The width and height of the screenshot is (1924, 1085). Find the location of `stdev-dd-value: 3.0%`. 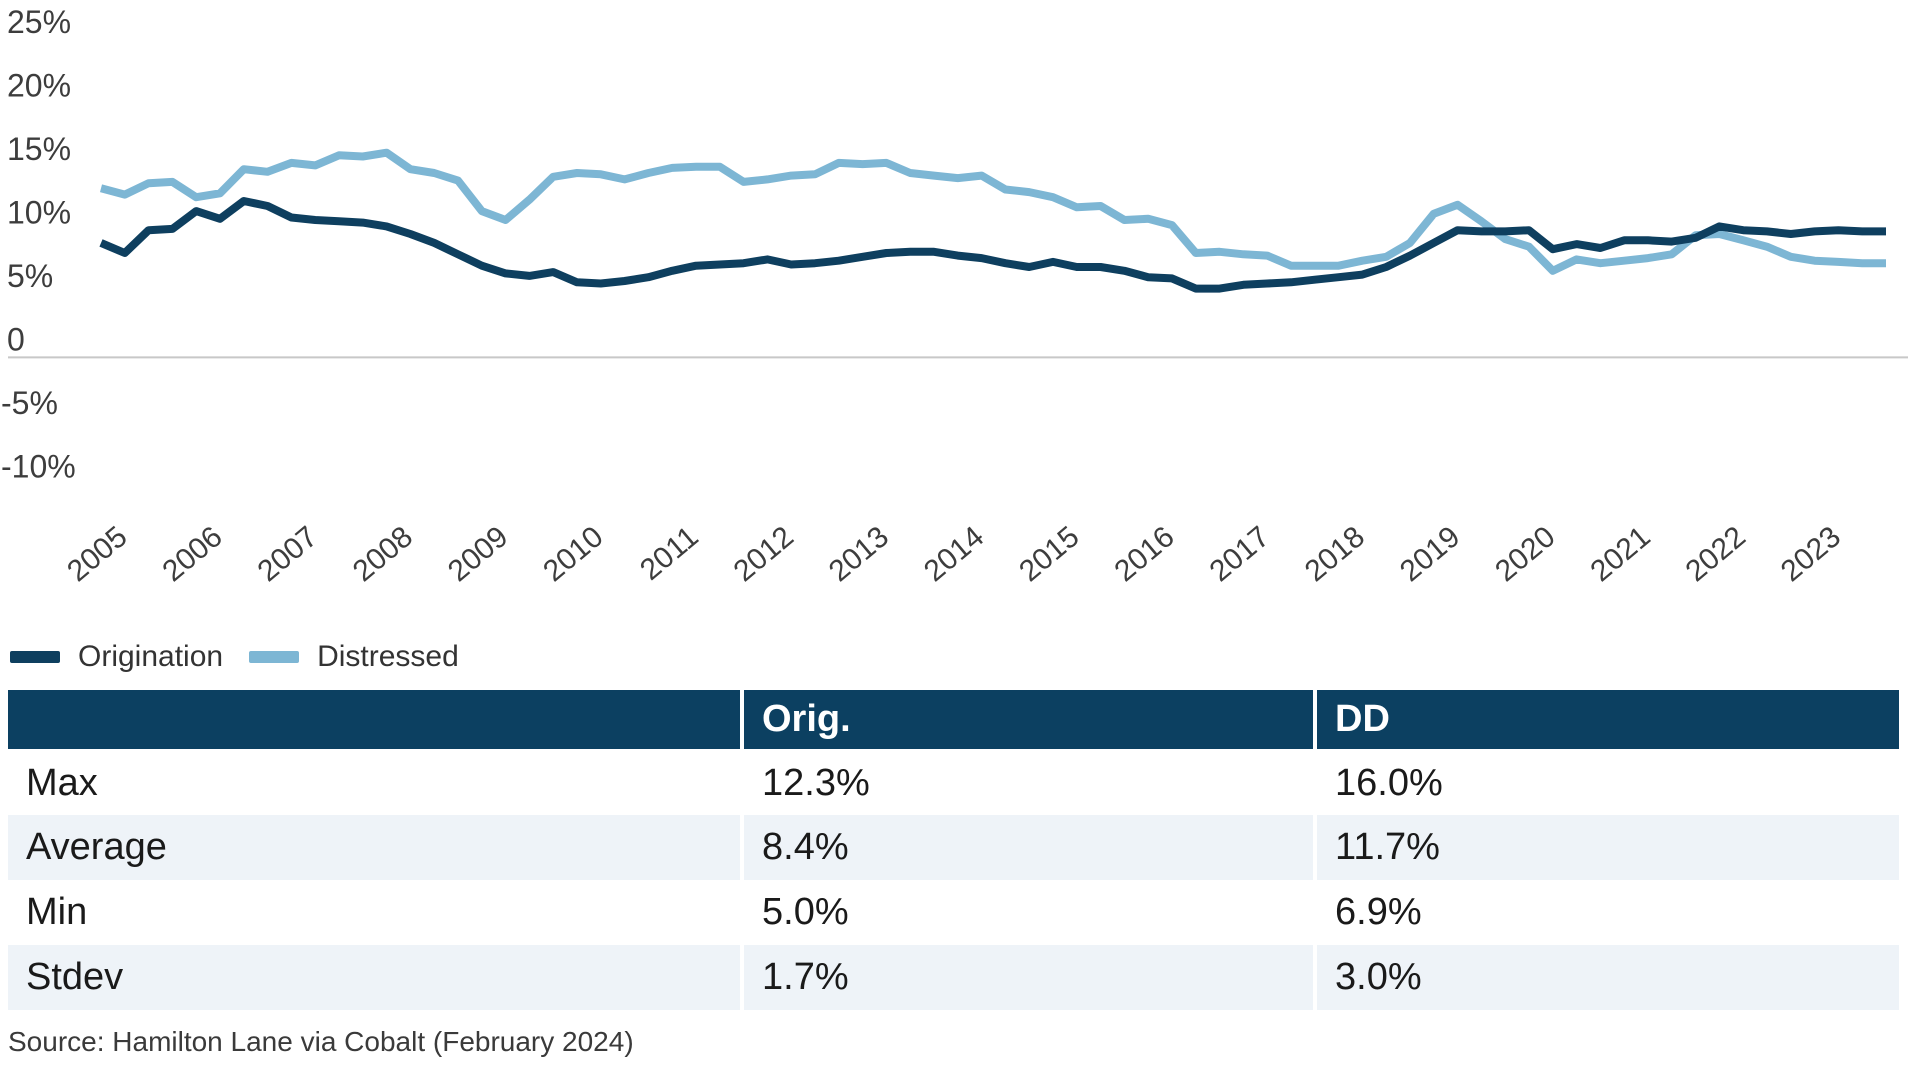

stdev-dd-value: 3.0% is located at coordinates (1606, 977).